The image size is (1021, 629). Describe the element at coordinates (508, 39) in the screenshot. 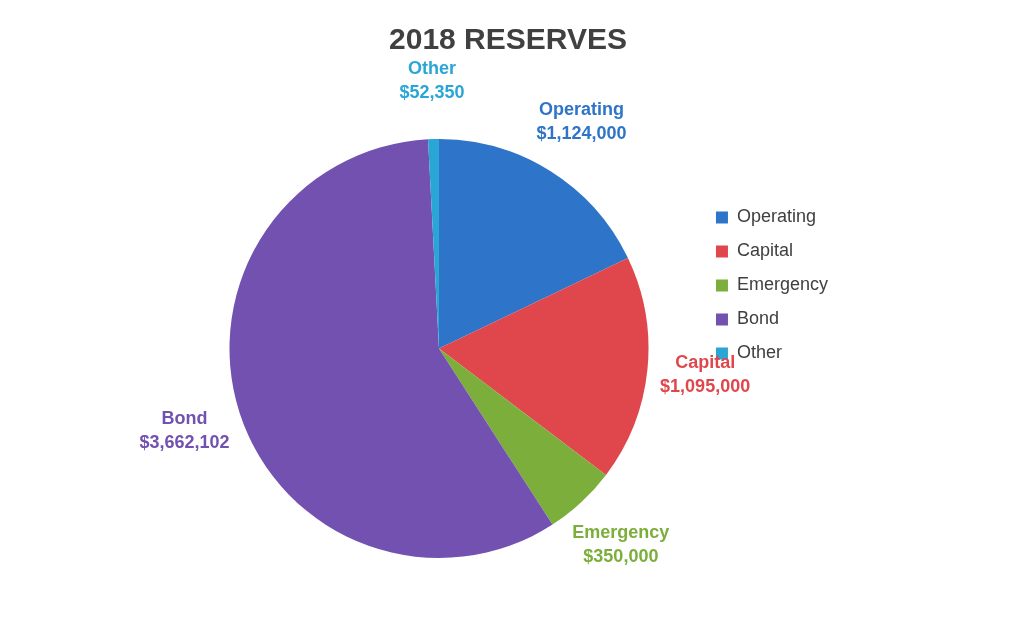

I see `chart-title: 2018 RESERVES` at that location.